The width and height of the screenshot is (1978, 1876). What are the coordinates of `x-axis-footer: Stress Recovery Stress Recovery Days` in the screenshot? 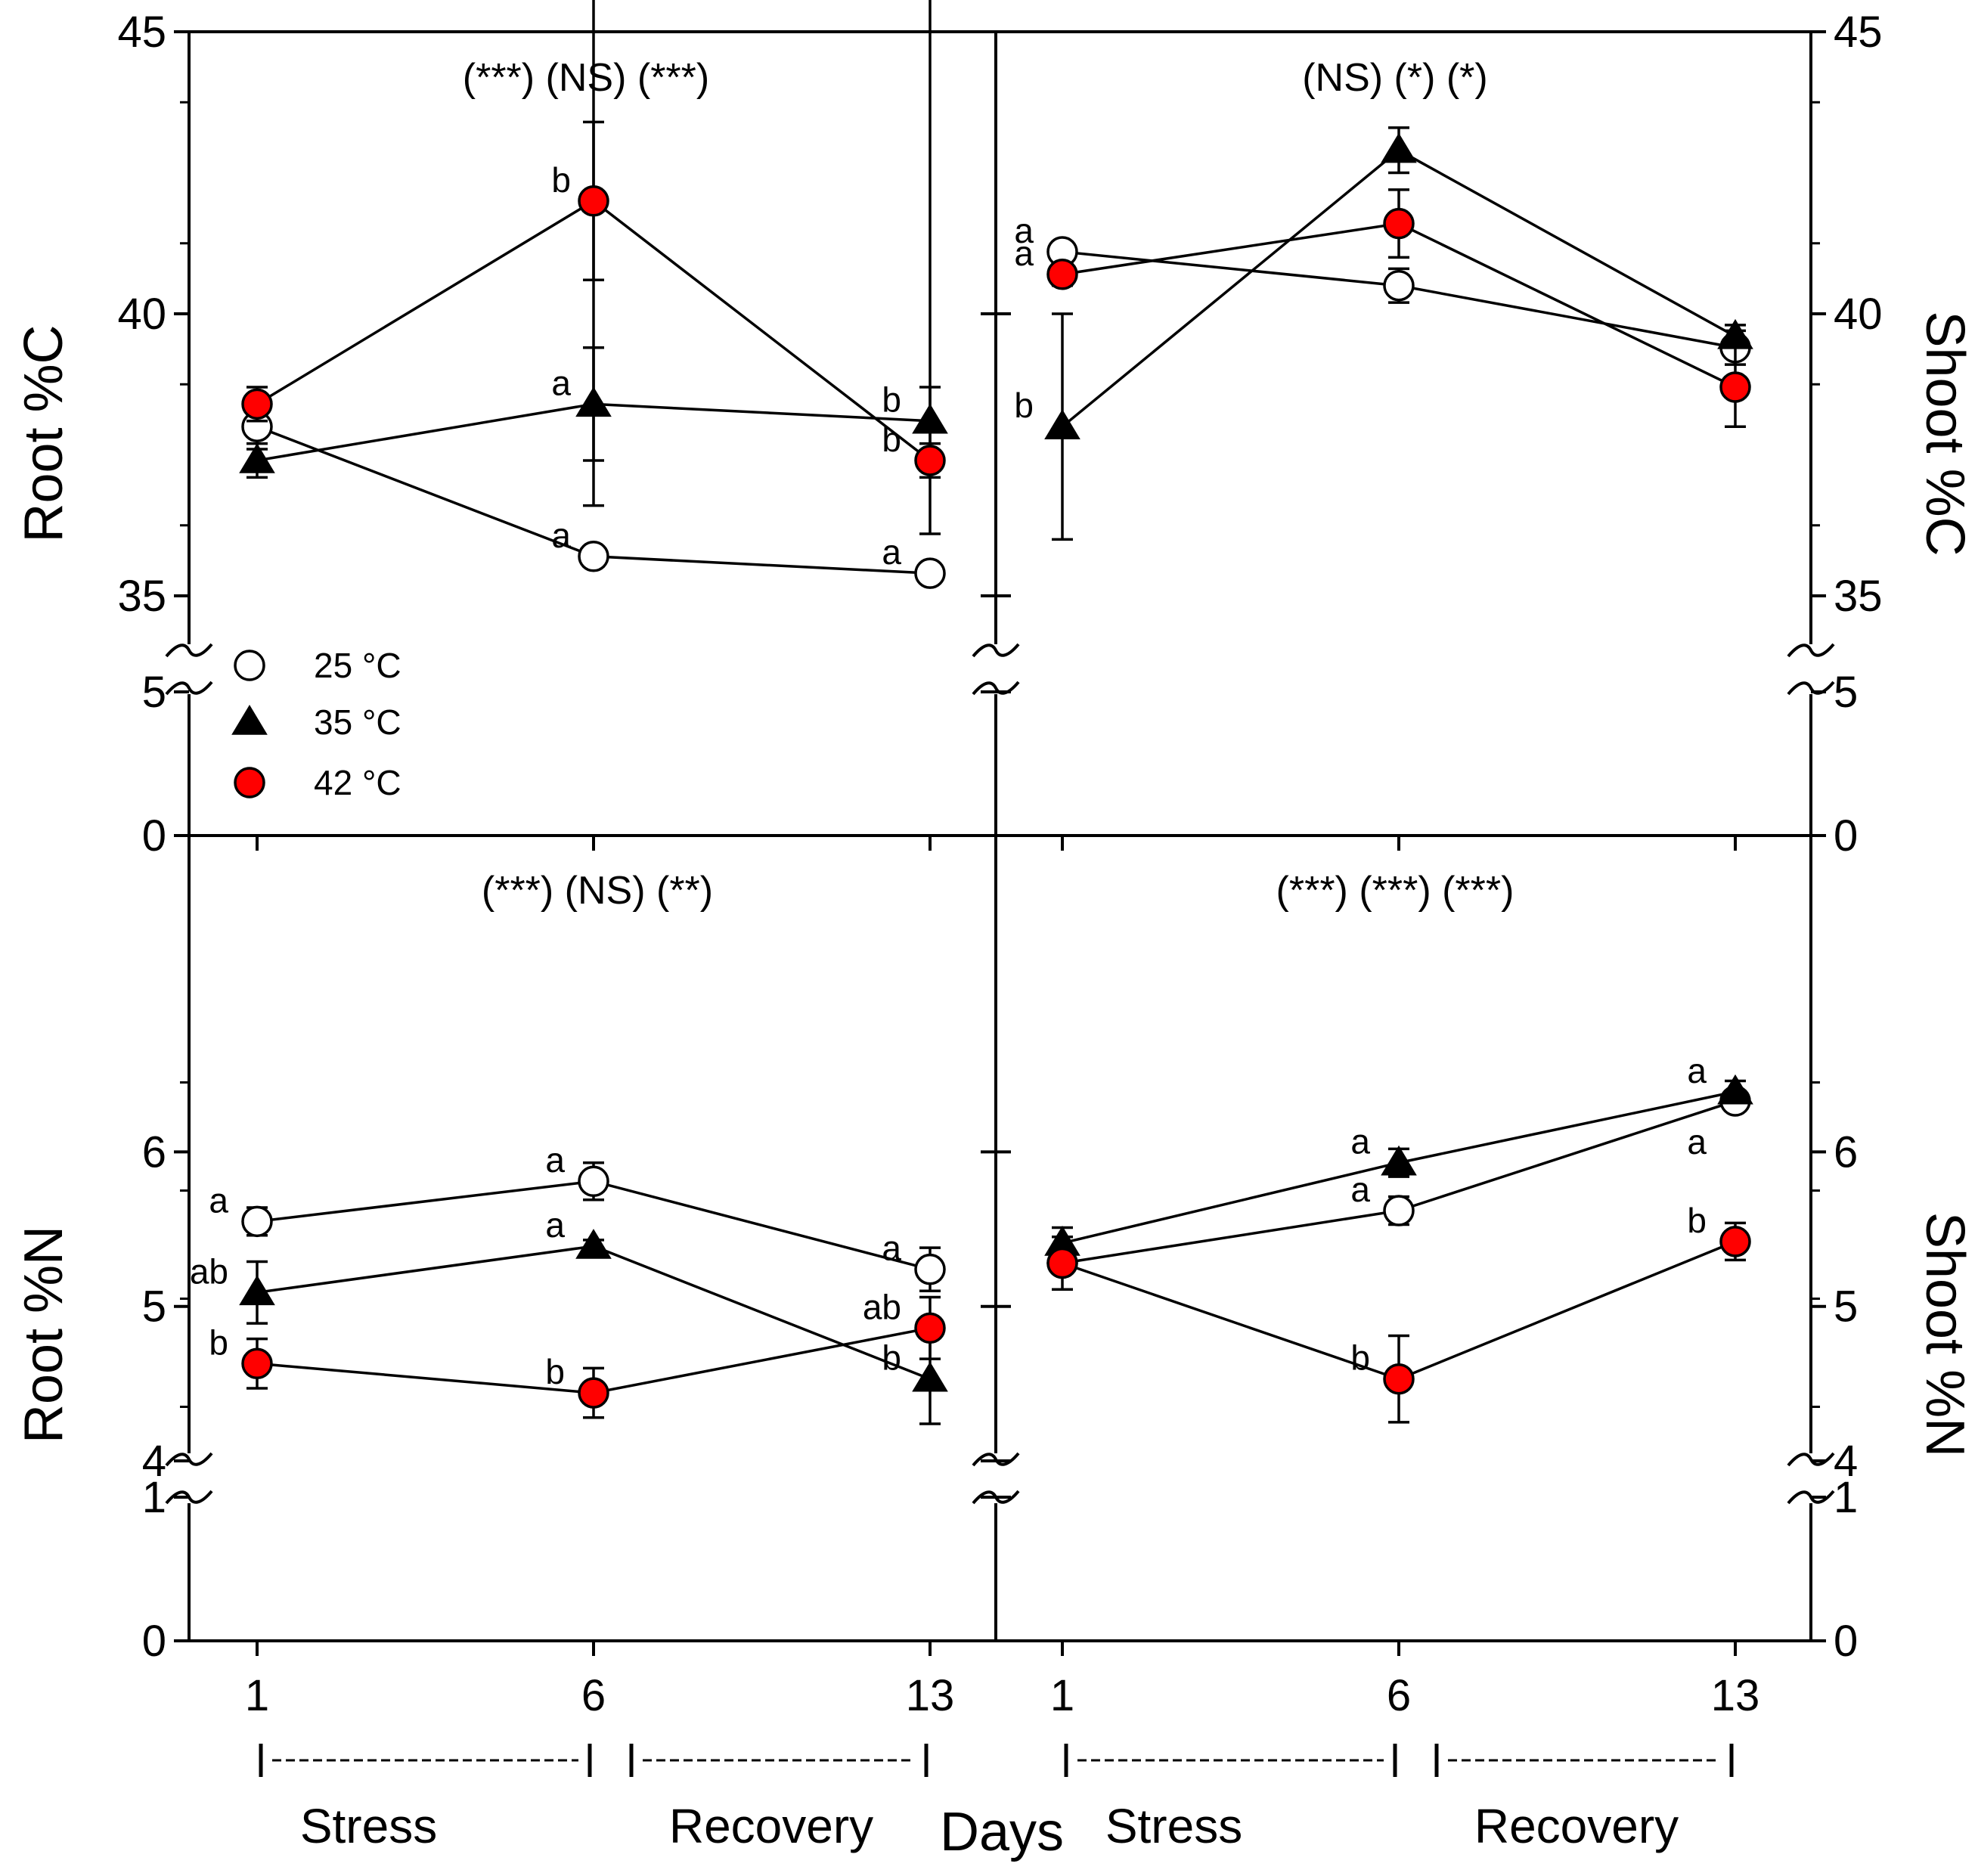 It's located at (996, 1803).